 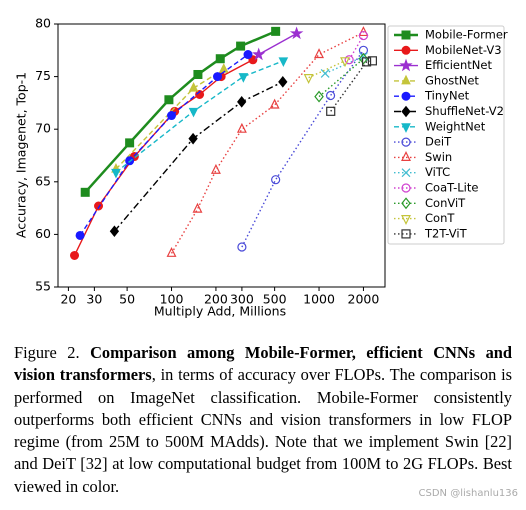 I want to click on y-tick-label: 65, so click(x=43, y=180).